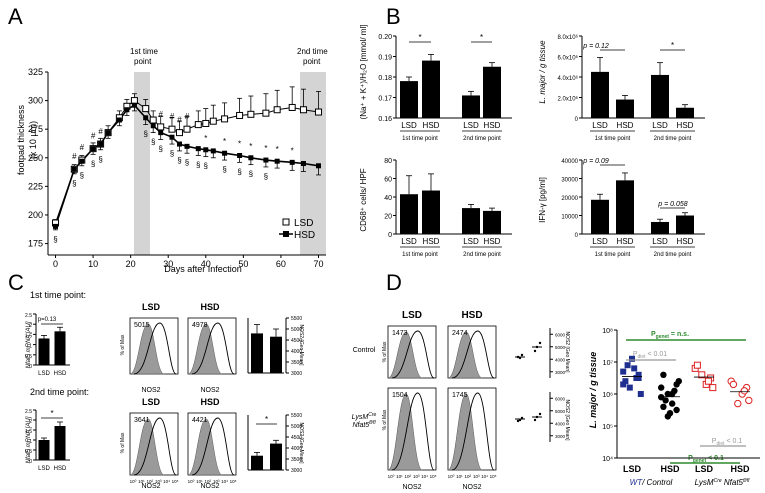 This screenshot has height=493, width=765. I want to click on c-hist-ylabel-2: % of Max, so click(123, 442).